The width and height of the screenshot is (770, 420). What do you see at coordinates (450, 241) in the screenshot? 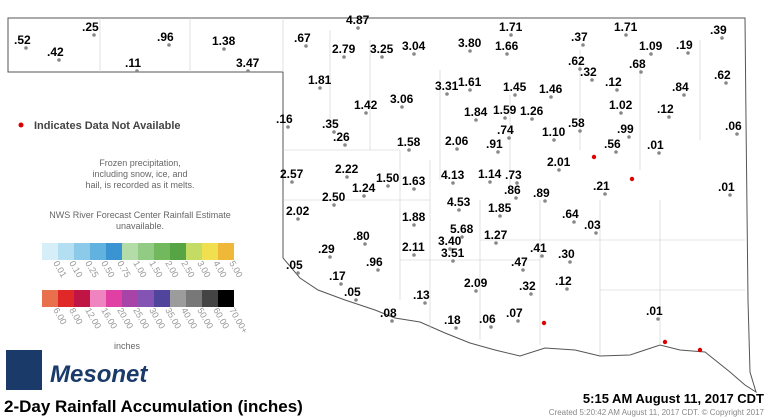
I see `station-value: 3.40` at bounding box center [450, 241].